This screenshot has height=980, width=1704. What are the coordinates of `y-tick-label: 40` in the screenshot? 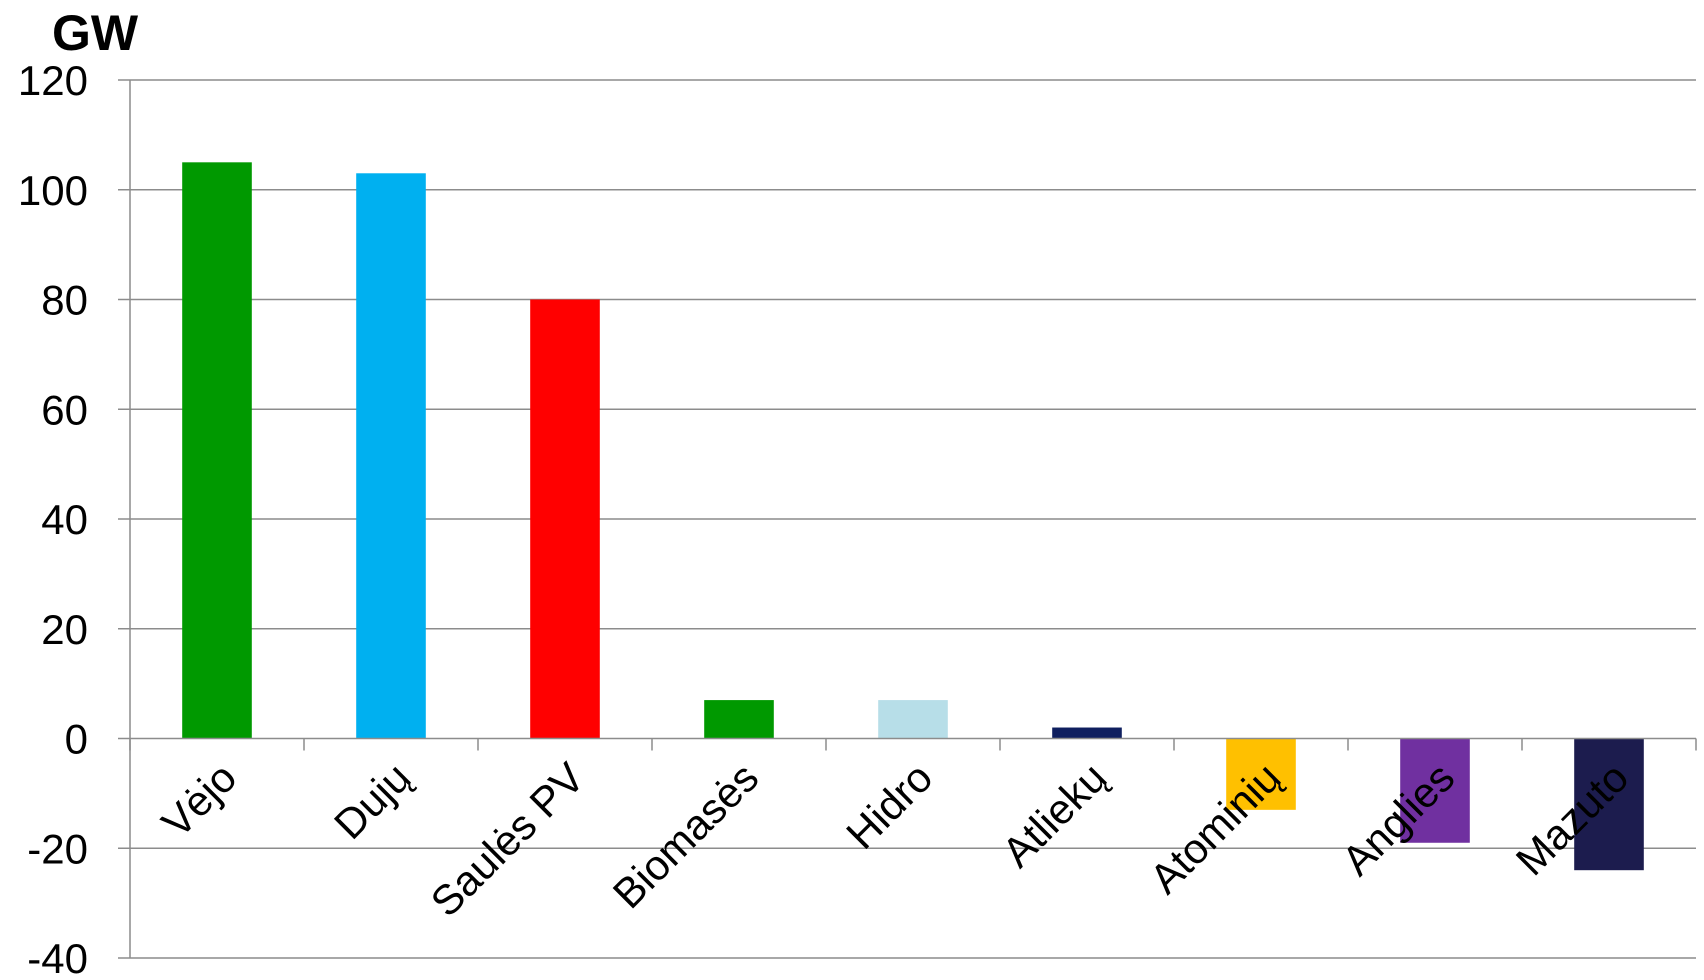 It's located at (64, 519).